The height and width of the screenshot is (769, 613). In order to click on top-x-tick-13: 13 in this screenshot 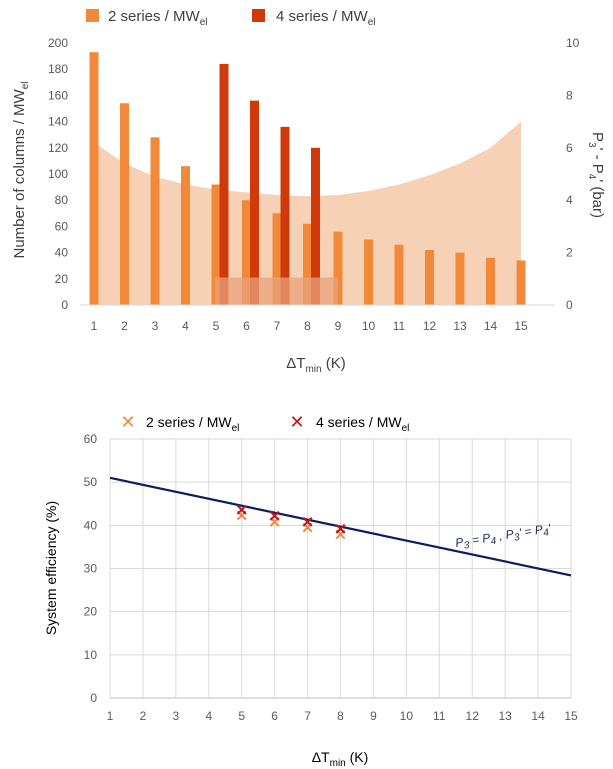, I will do `click(460, 326)`.